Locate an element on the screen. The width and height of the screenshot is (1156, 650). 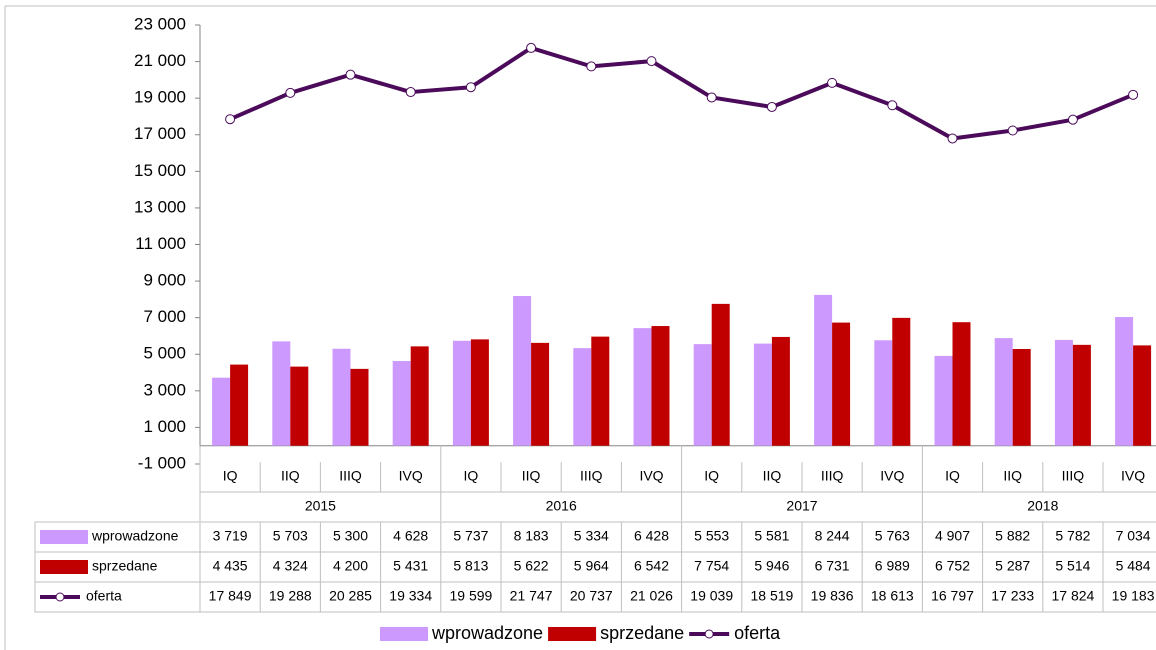
table-cell: 5 964 is located at coordinates (591, 566).